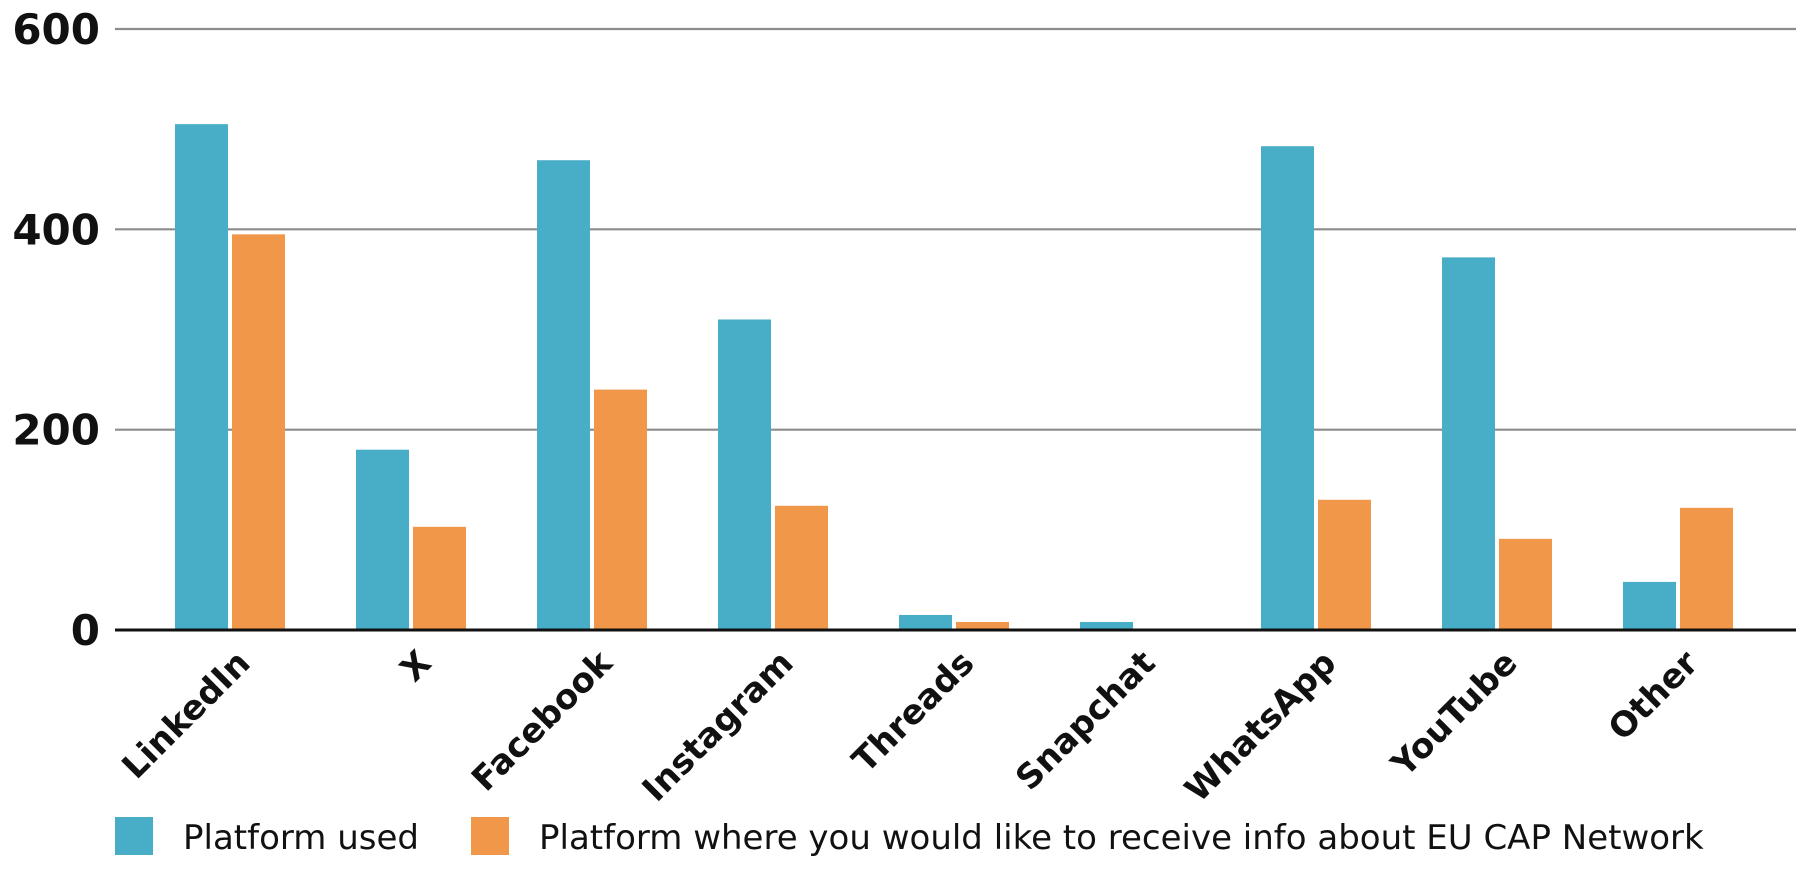 This screenshot has height=879, width=1804. I want to click on bar-platform-preferred-other, so click(1706, 568).